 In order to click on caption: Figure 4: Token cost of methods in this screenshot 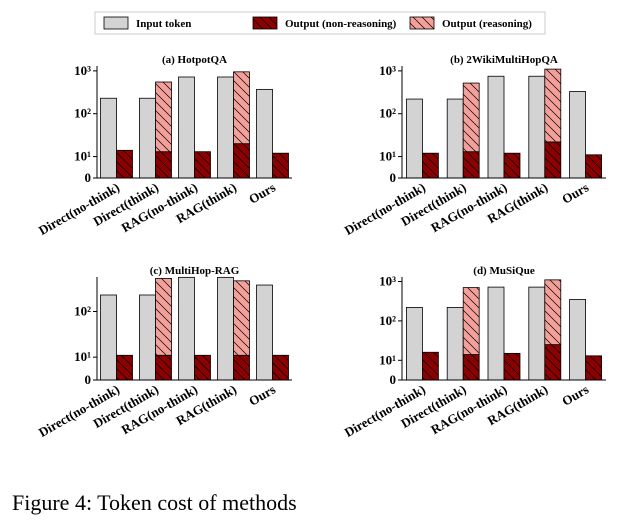, I will do `click(154, 502)`.